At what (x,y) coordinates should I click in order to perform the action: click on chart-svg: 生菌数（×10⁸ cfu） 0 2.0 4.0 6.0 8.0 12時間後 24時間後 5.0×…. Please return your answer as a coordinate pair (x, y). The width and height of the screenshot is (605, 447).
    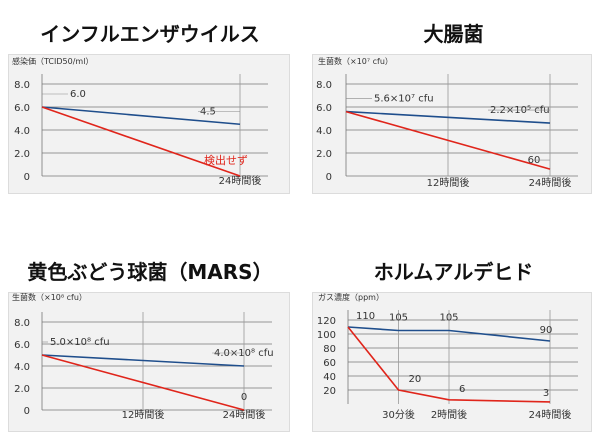
    Looking at the image, I should click on (143, 356).